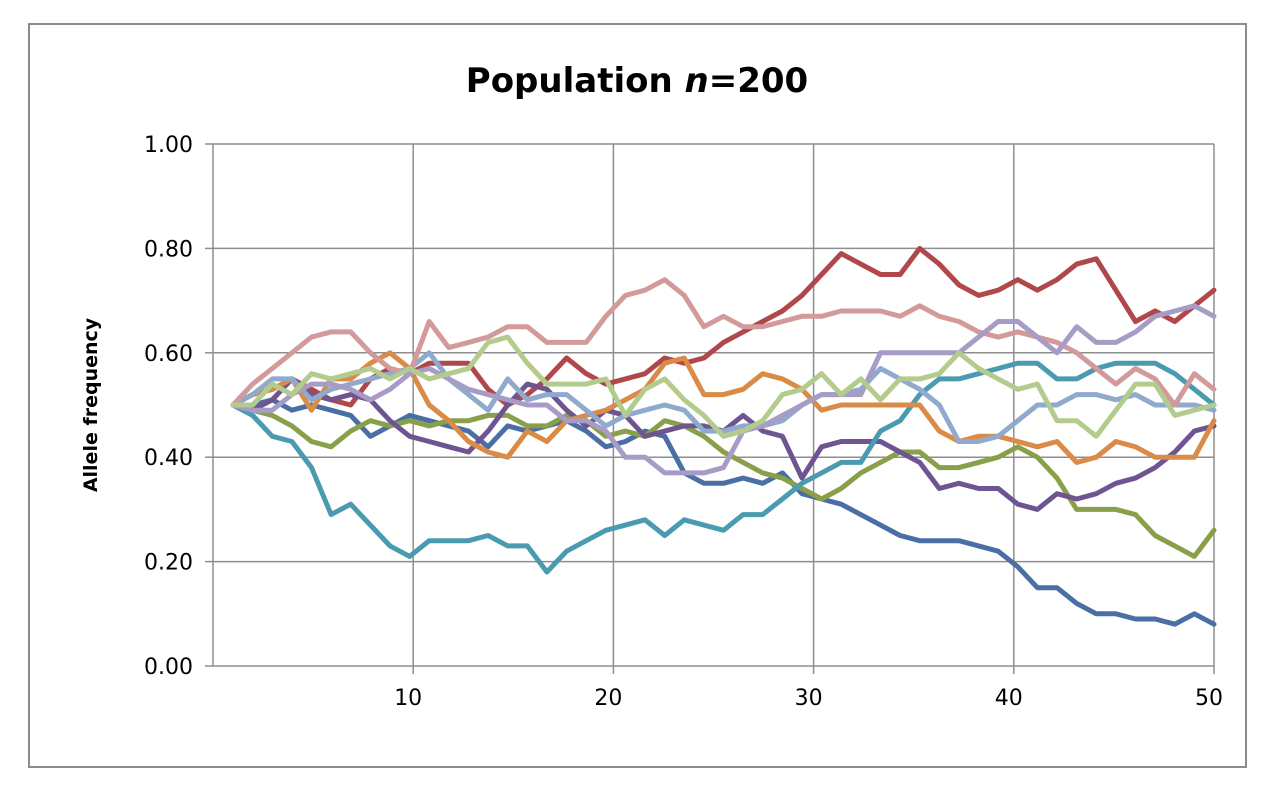  What do you see at coordinates (168, 563) in the screenshot?
I see `y-tick-label: 0.20` at bounding box center [168, 563].